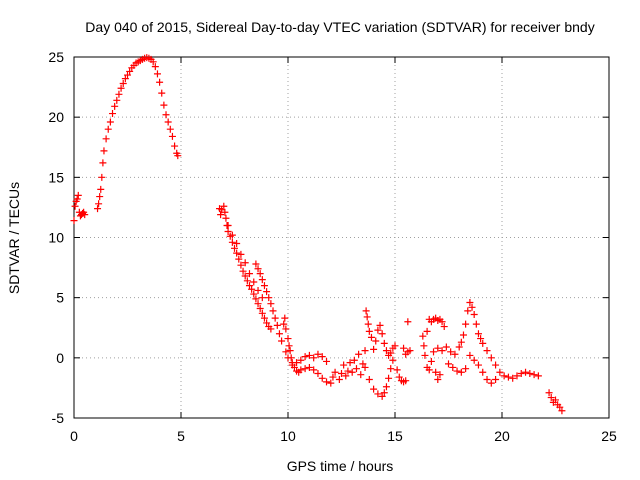 The width and height of the screenshot is (640, 480). What do you see at coordinates (340, 466) in the screenshot?
I see `x-axis-label: GPS time / hours` at bounding box center [340, 466].